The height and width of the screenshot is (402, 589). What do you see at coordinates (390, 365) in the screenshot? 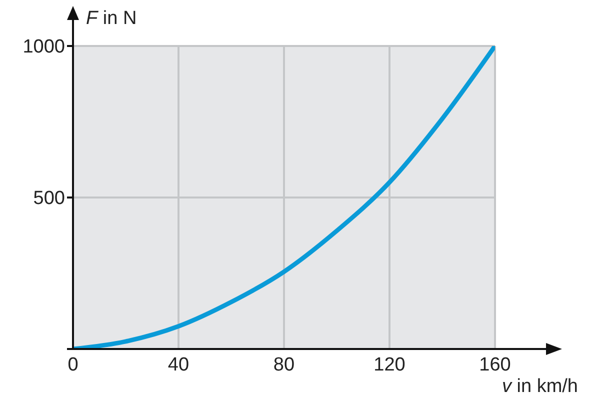
I see `x-tick-label: 120` at bounding box center [390, 365].